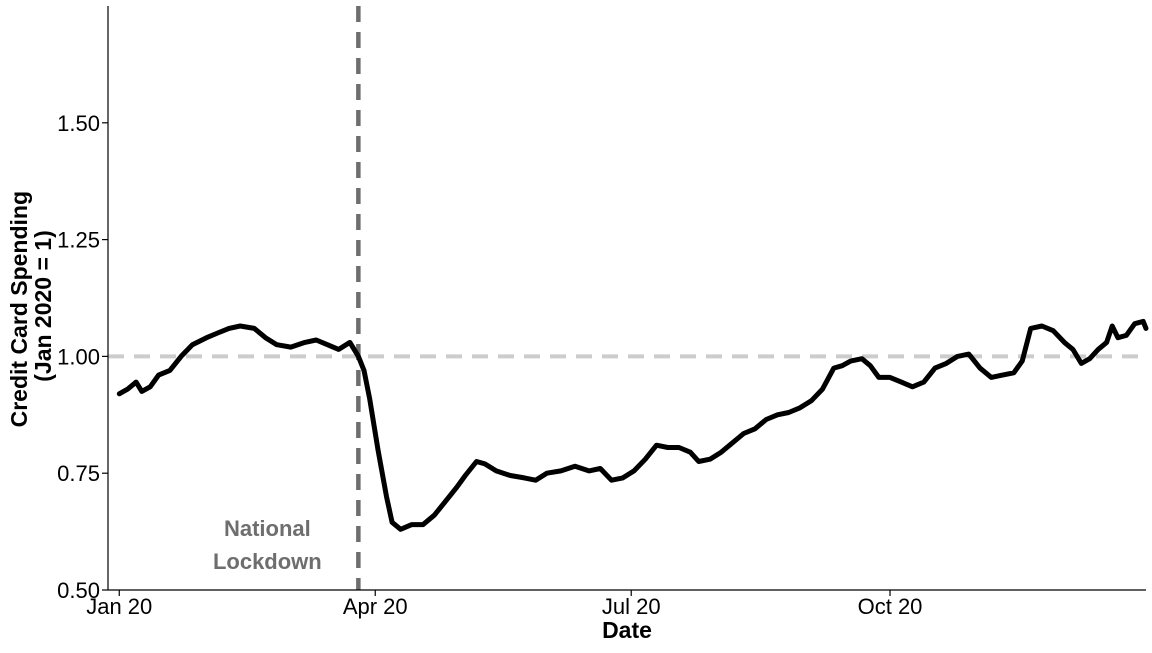 The height and width of the screenshot is (653, 1152). Describe the element at coordinates (267, 528) in the screenshot. I see `annotation-national: National` at that location.